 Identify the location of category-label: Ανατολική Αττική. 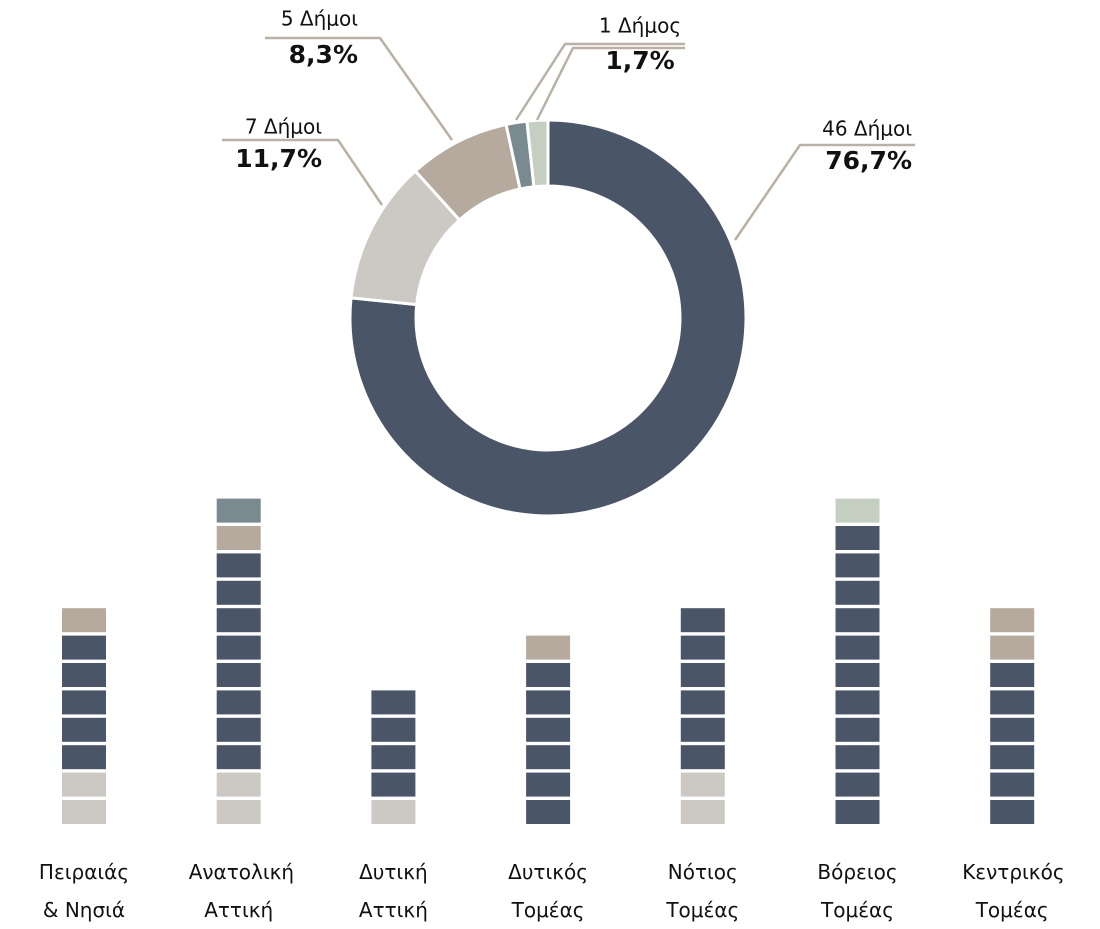
(241, 891).